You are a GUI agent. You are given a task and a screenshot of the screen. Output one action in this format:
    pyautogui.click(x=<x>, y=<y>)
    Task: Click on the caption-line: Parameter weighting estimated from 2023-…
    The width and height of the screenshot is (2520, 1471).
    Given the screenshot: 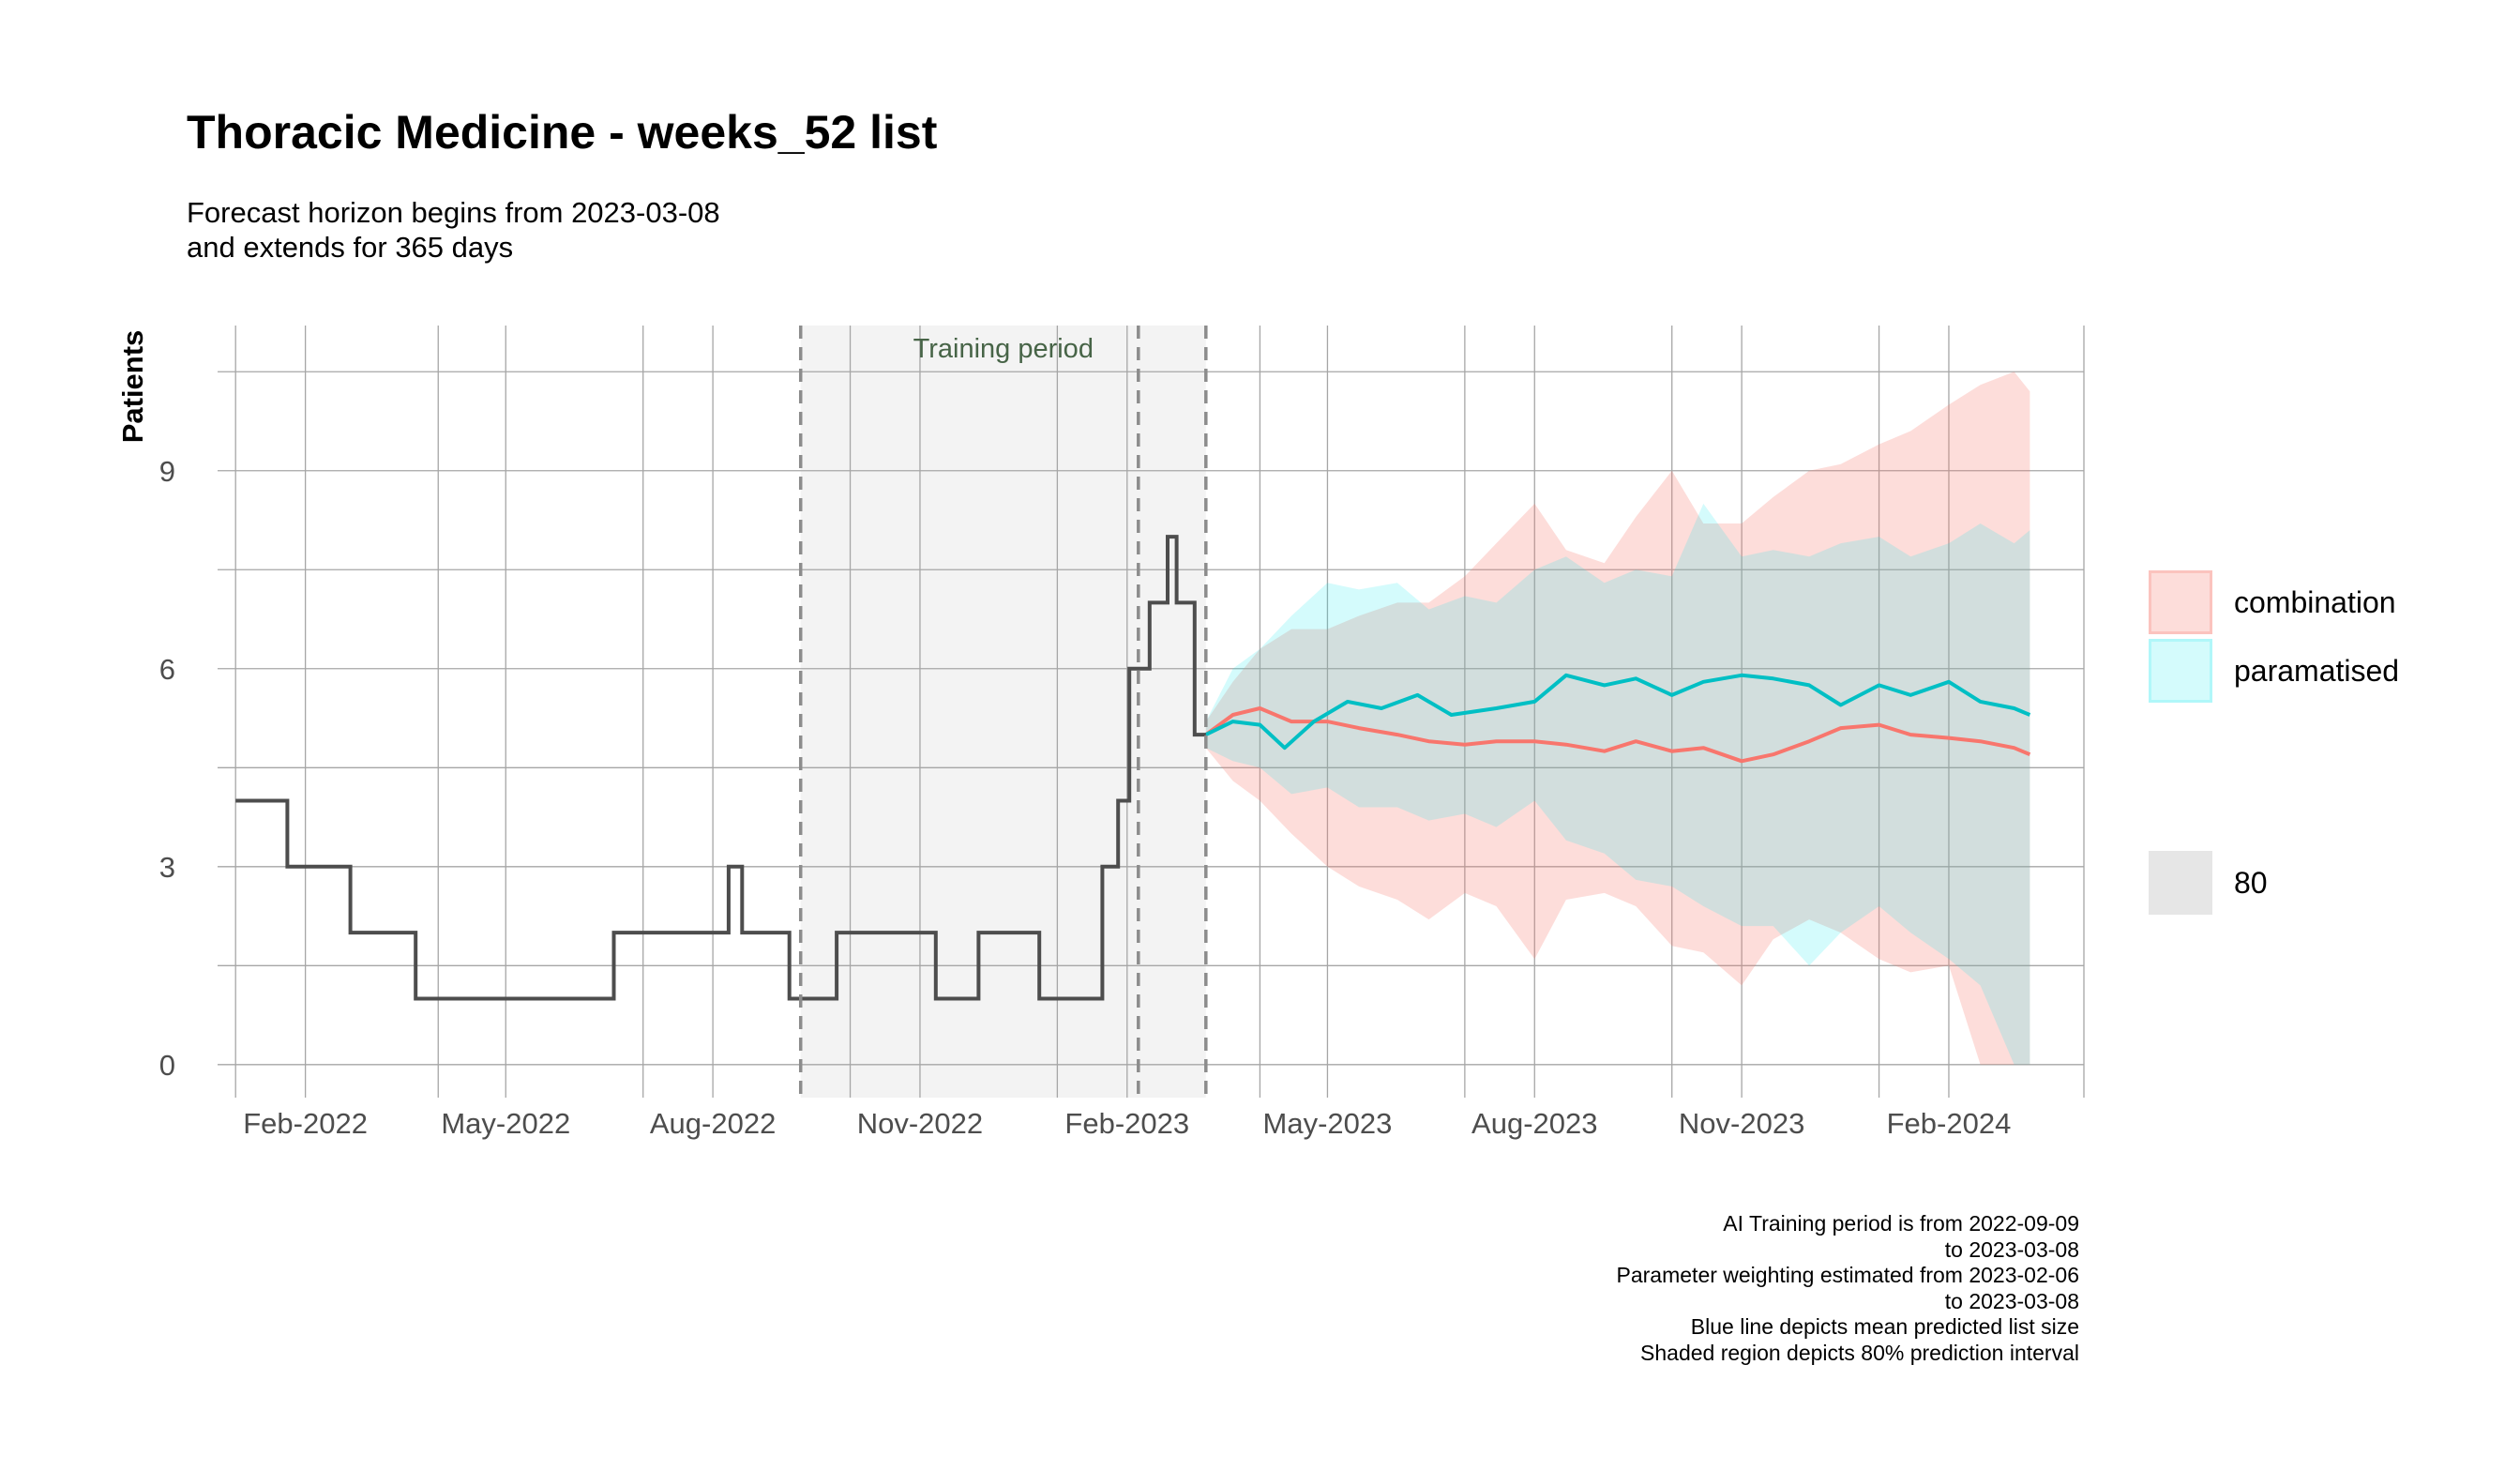 What is the action you would take?
    pyautogui.click(x=1847, y=1275)
    